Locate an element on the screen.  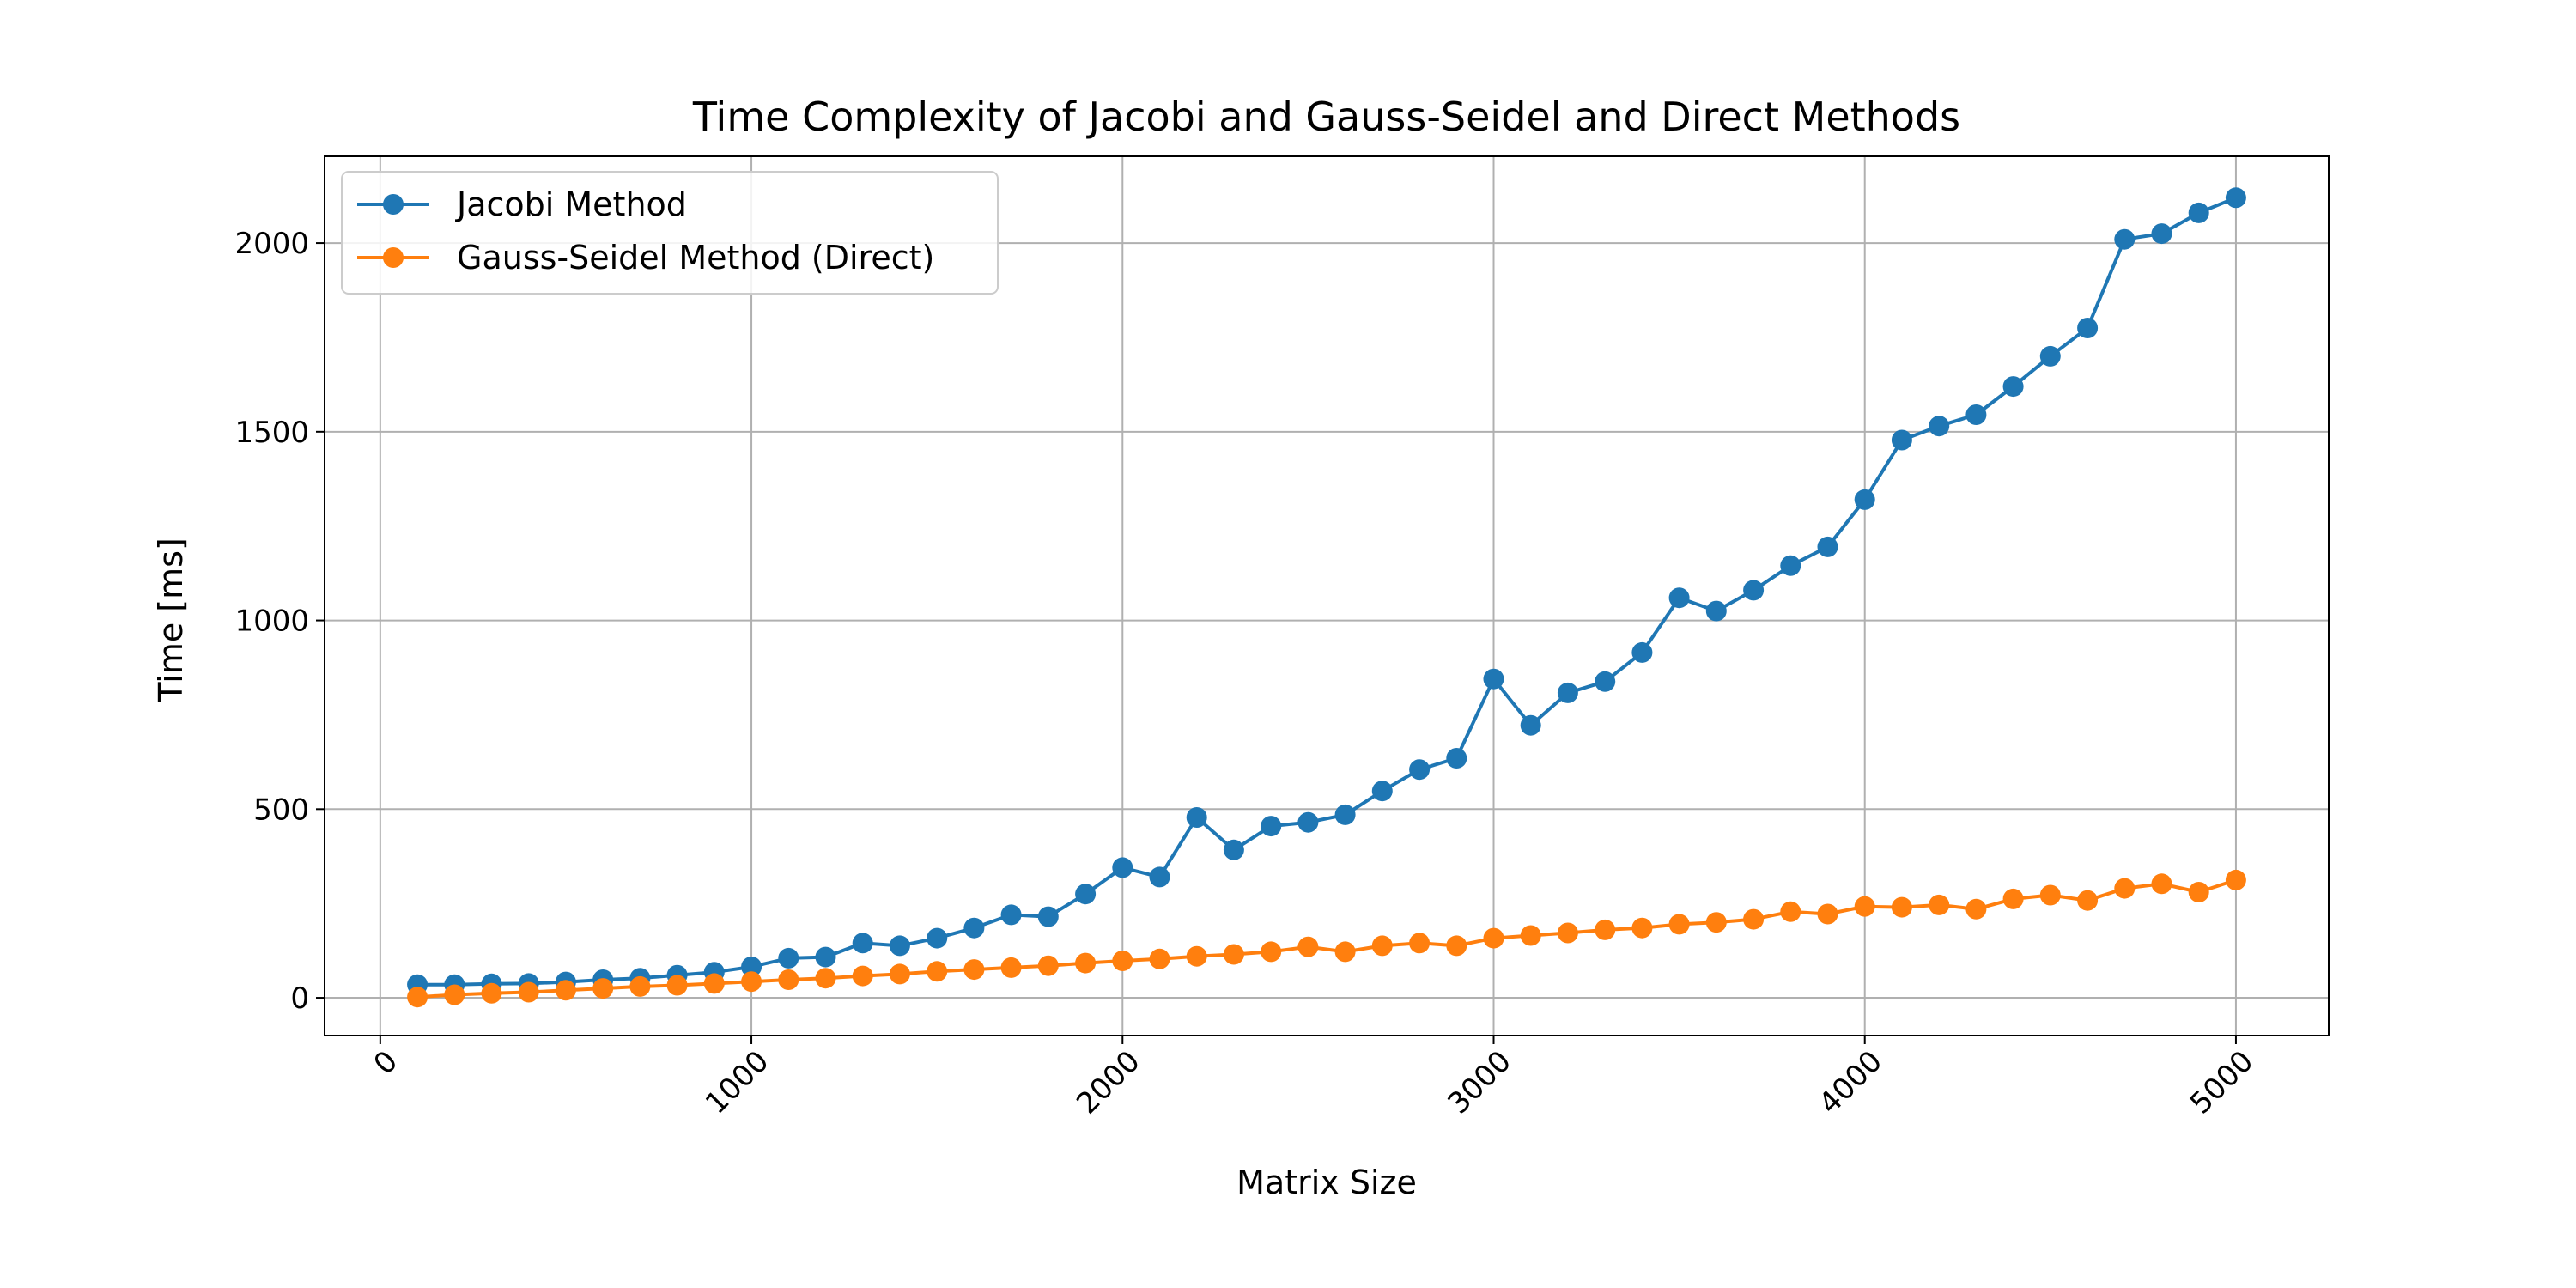
legend-label: Jacobi Method is located at coordinates (571, 204).